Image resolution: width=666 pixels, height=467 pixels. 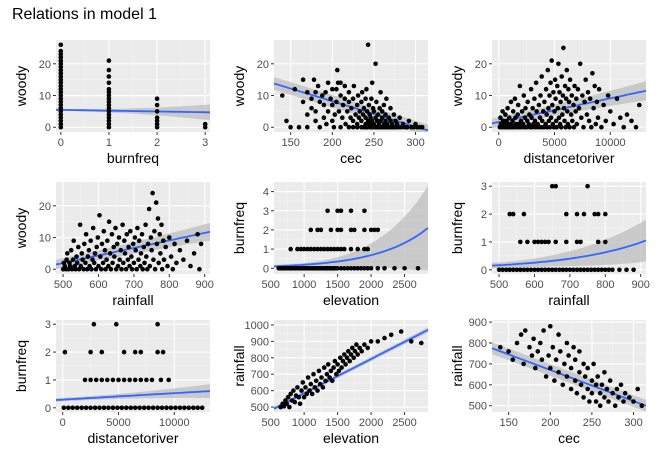 I want to click on x-tick-label: 0, so click(x=61, y=143).